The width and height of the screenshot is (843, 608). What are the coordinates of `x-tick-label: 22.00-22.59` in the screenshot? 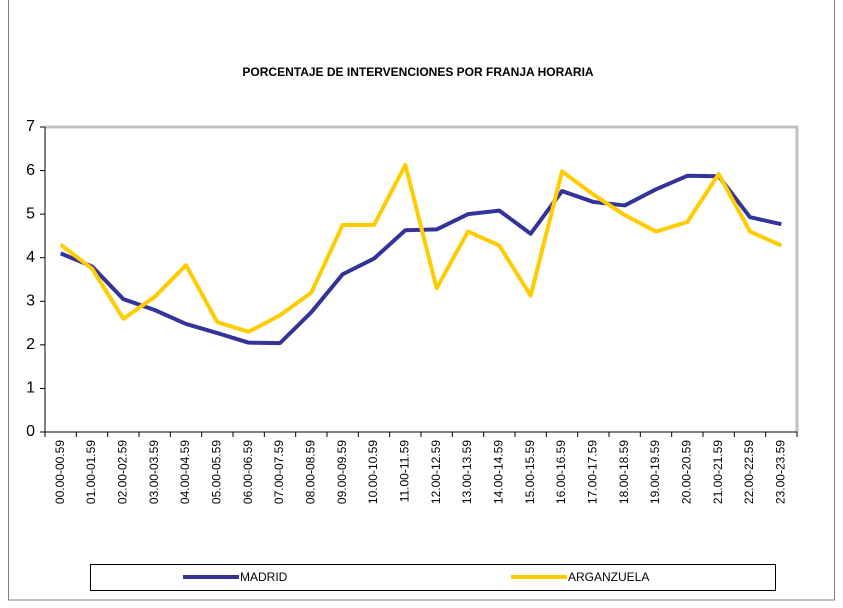 It's located at (749, 472).